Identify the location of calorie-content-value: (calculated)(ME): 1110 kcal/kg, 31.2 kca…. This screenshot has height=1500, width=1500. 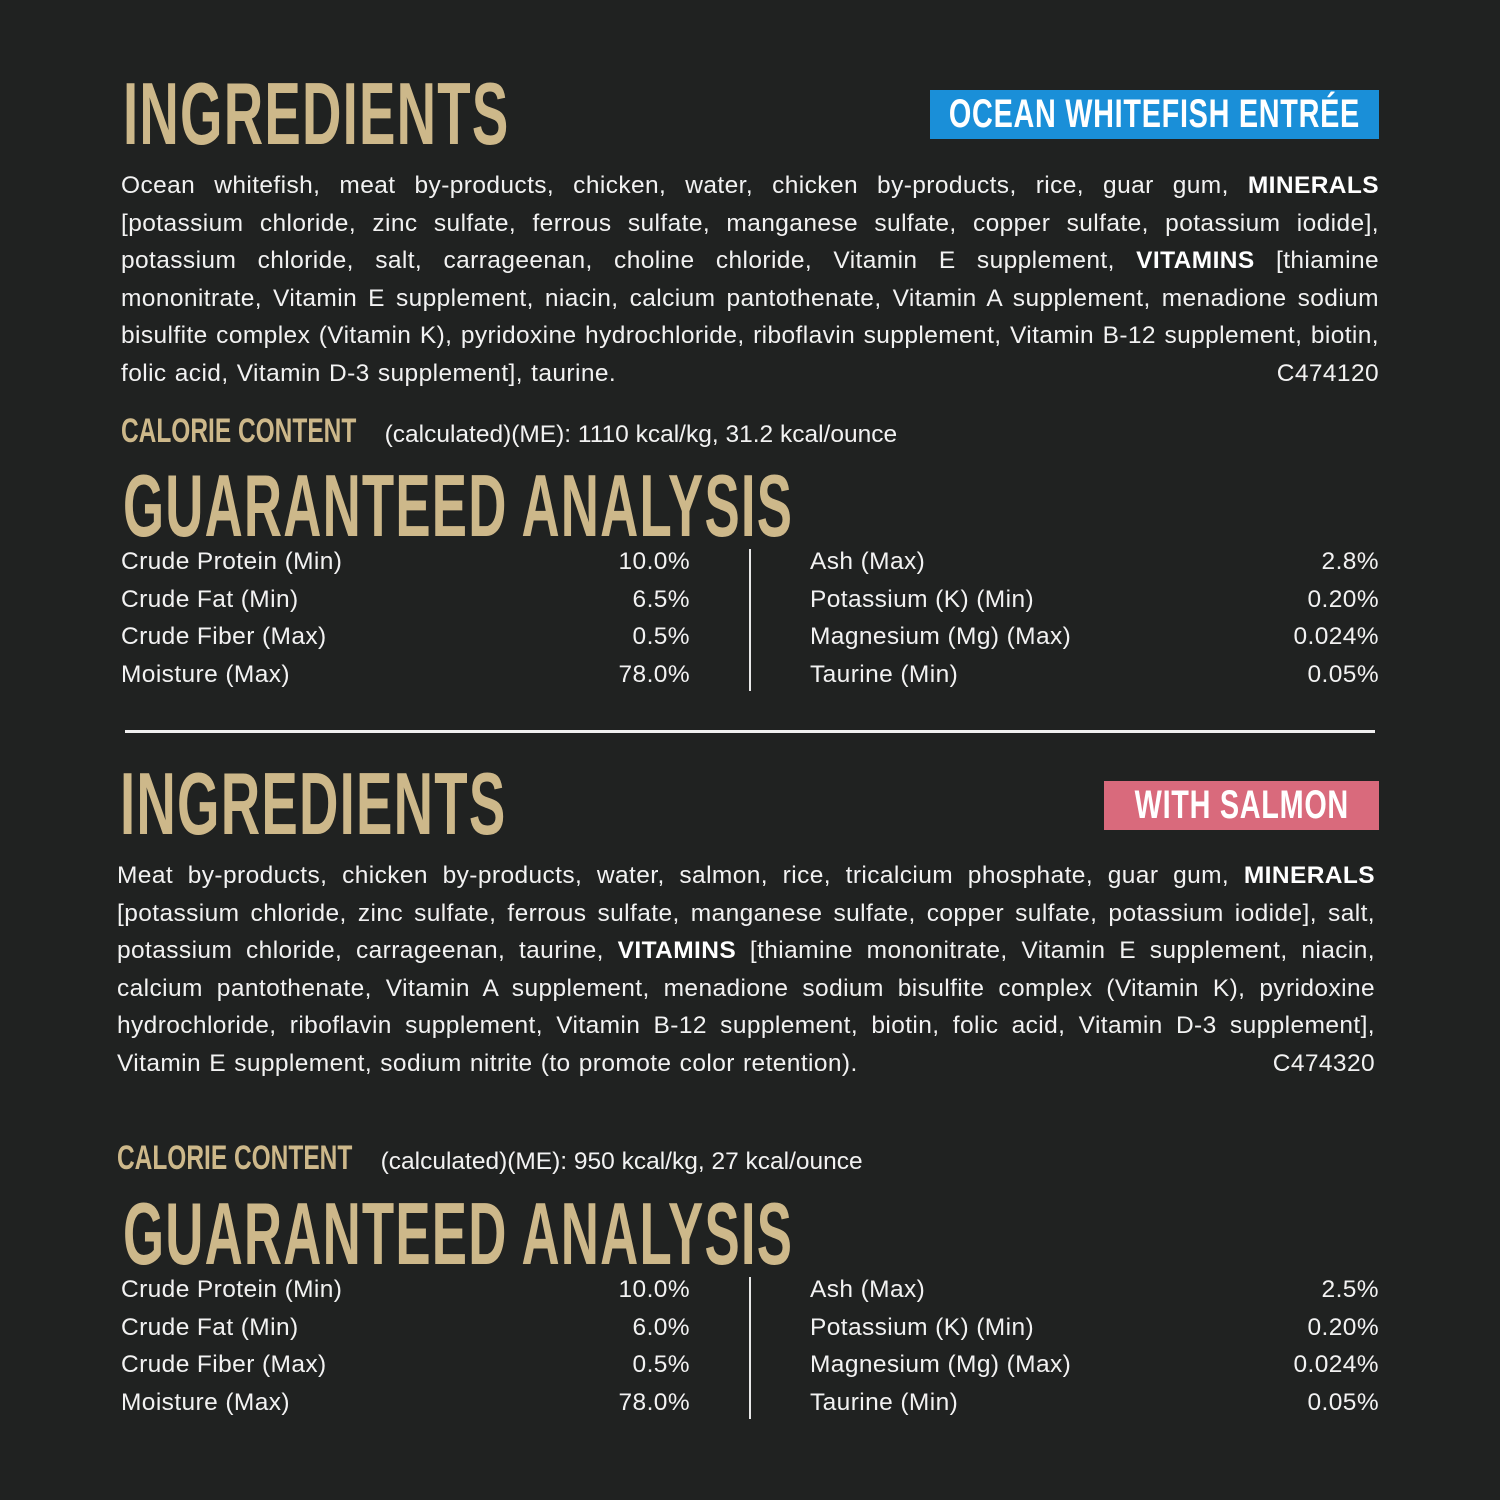
(641, 434).